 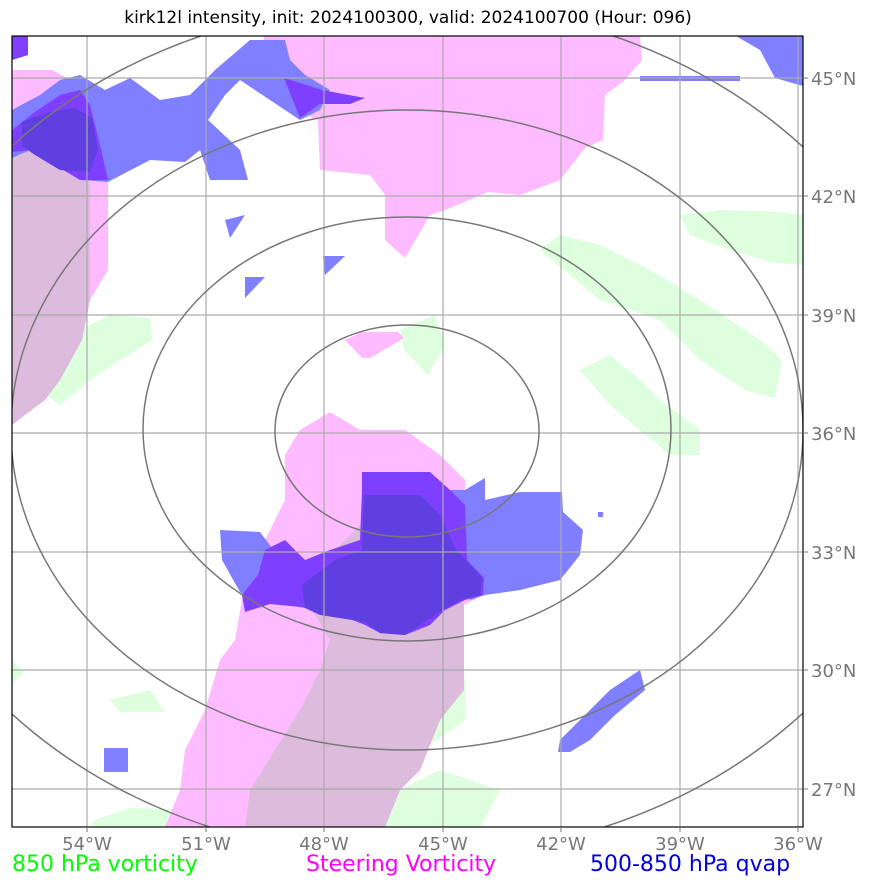 I want to click on lat-label: 39°N, so click(x=833, y=316).